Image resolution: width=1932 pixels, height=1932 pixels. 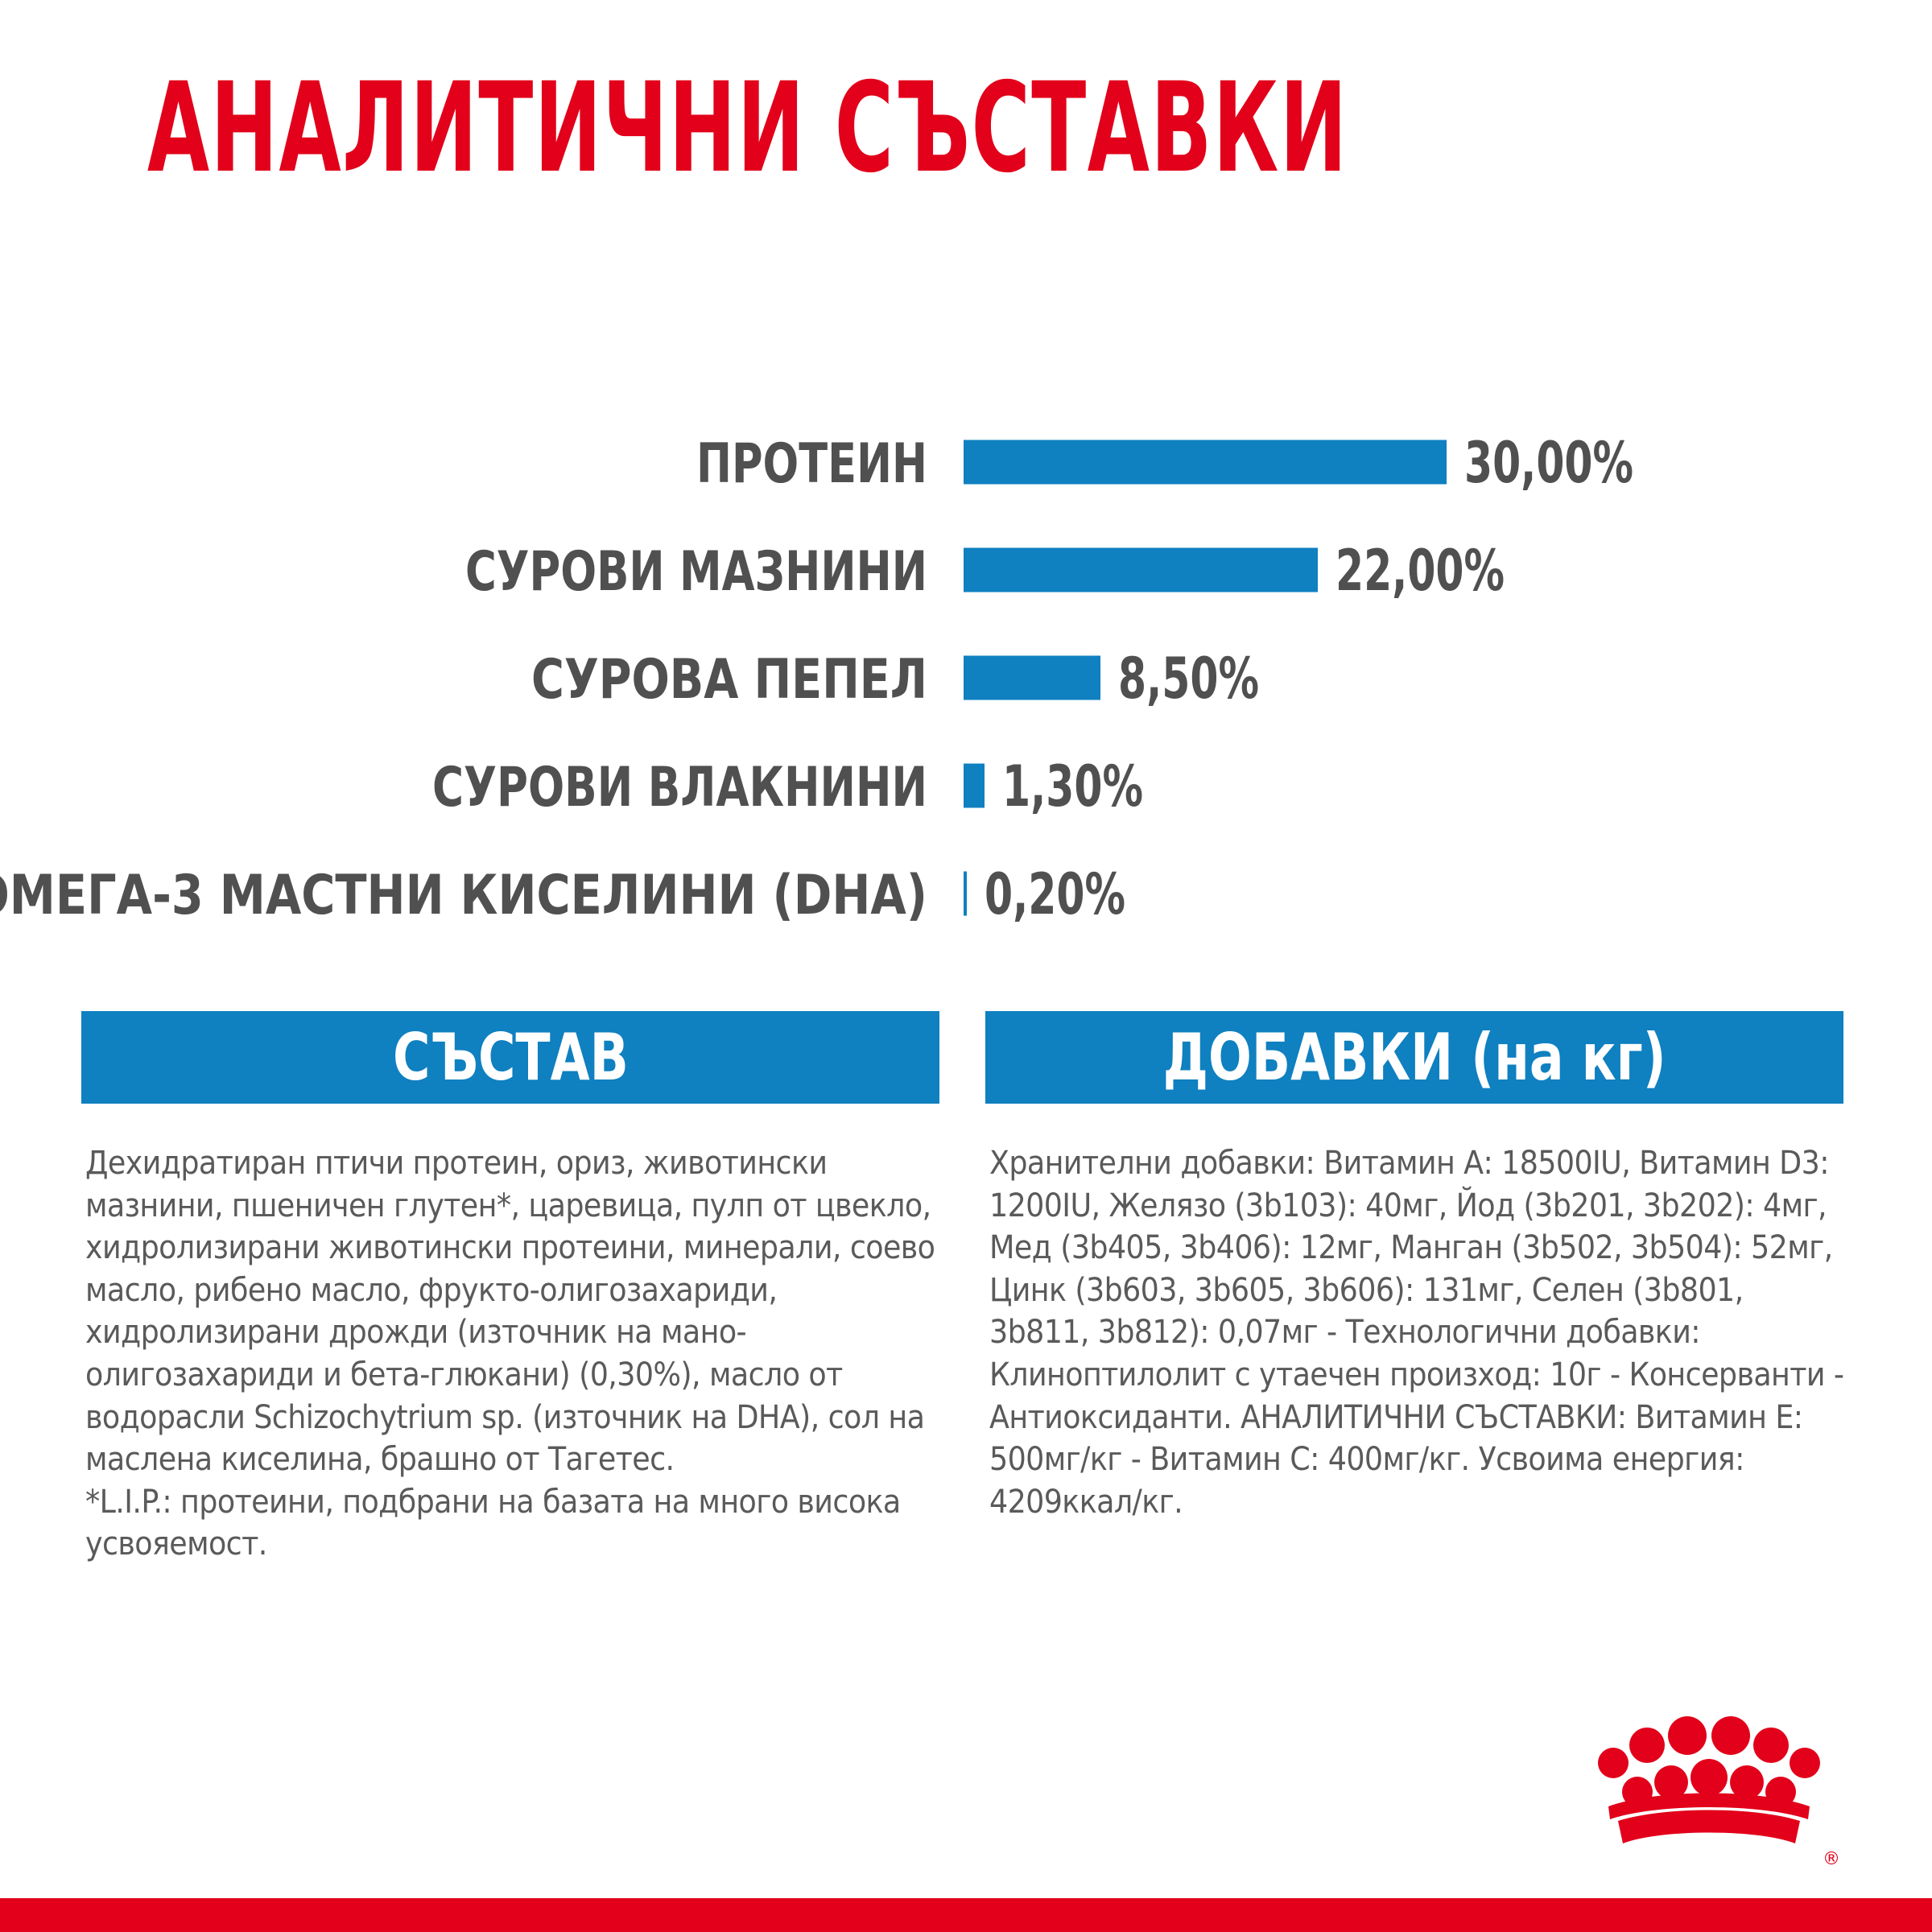 I want to click on composition-header-label: СЪСТАВ, so click(x=510, y=1057).